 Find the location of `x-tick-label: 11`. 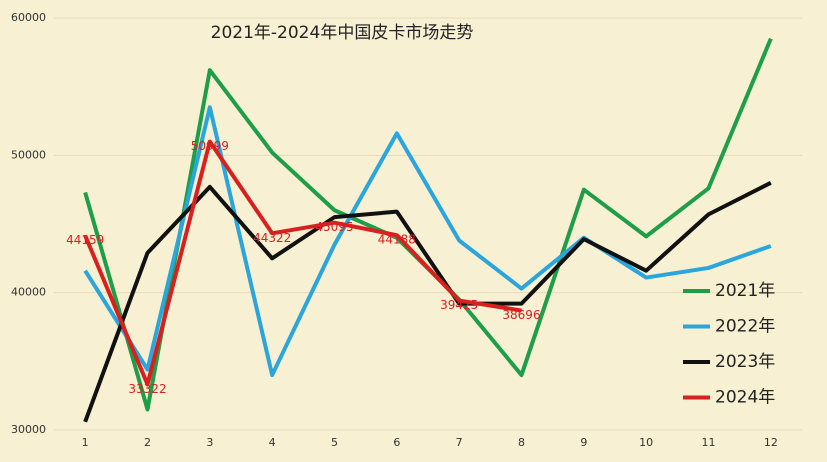

x-tick-label: 11 is located at coordinates (709, 442).